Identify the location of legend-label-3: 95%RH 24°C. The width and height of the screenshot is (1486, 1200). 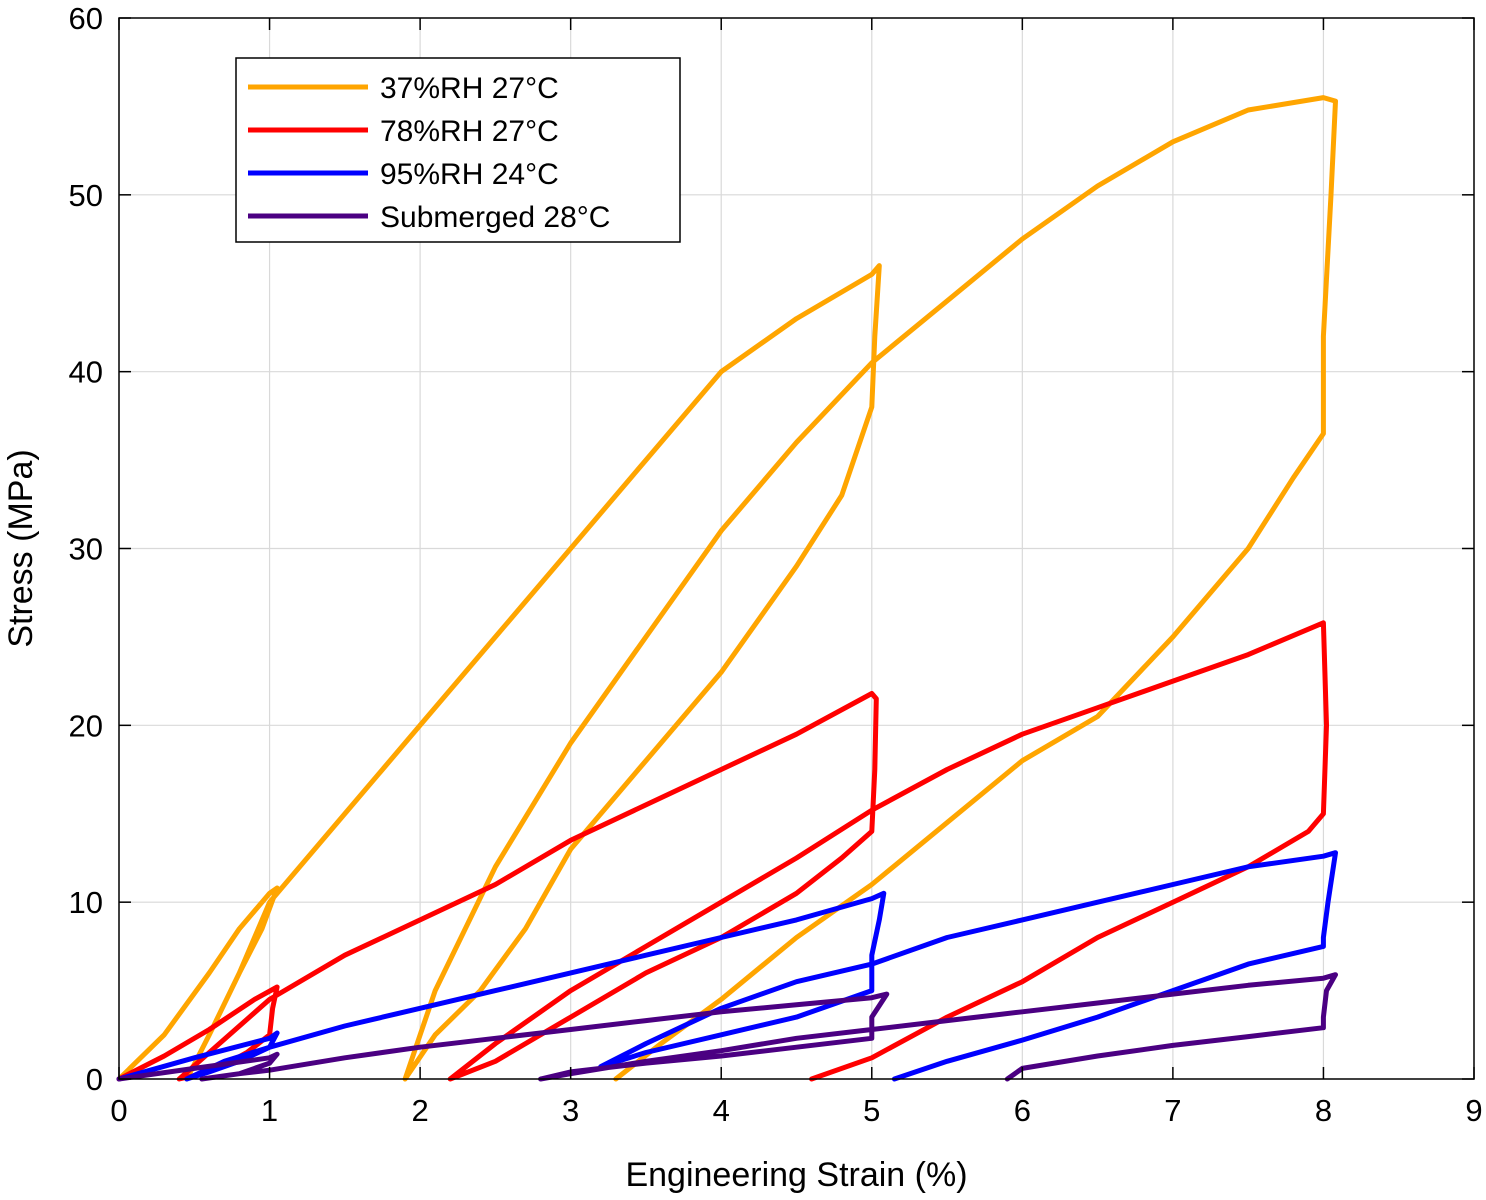
(469, 174).